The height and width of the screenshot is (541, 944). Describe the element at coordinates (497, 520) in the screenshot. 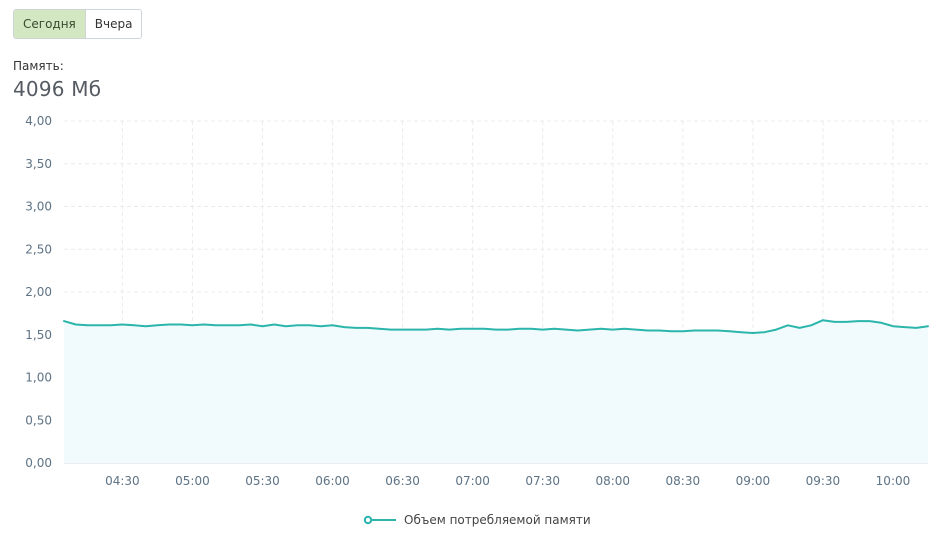

I see `legend-series-label: Объем потребляемой памяти` at that location.